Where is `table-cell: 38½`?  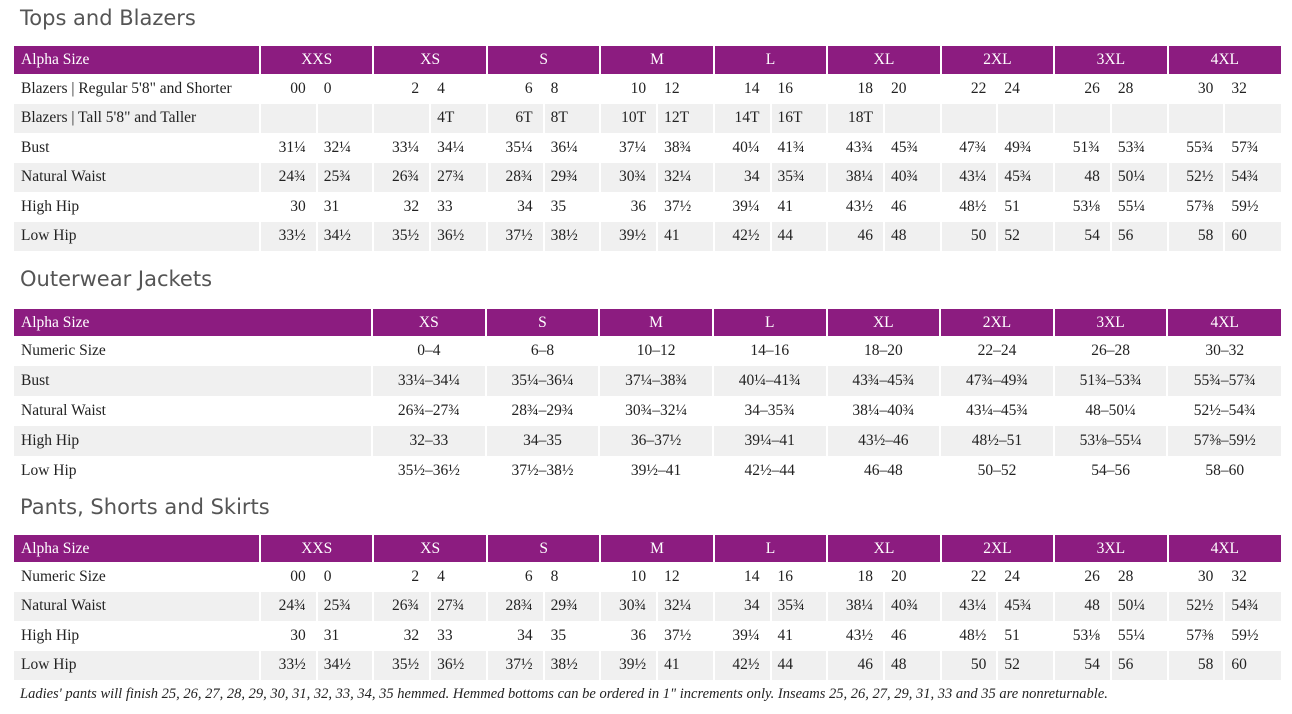 table-cell: 38½ is located at coordinates (571, 236).